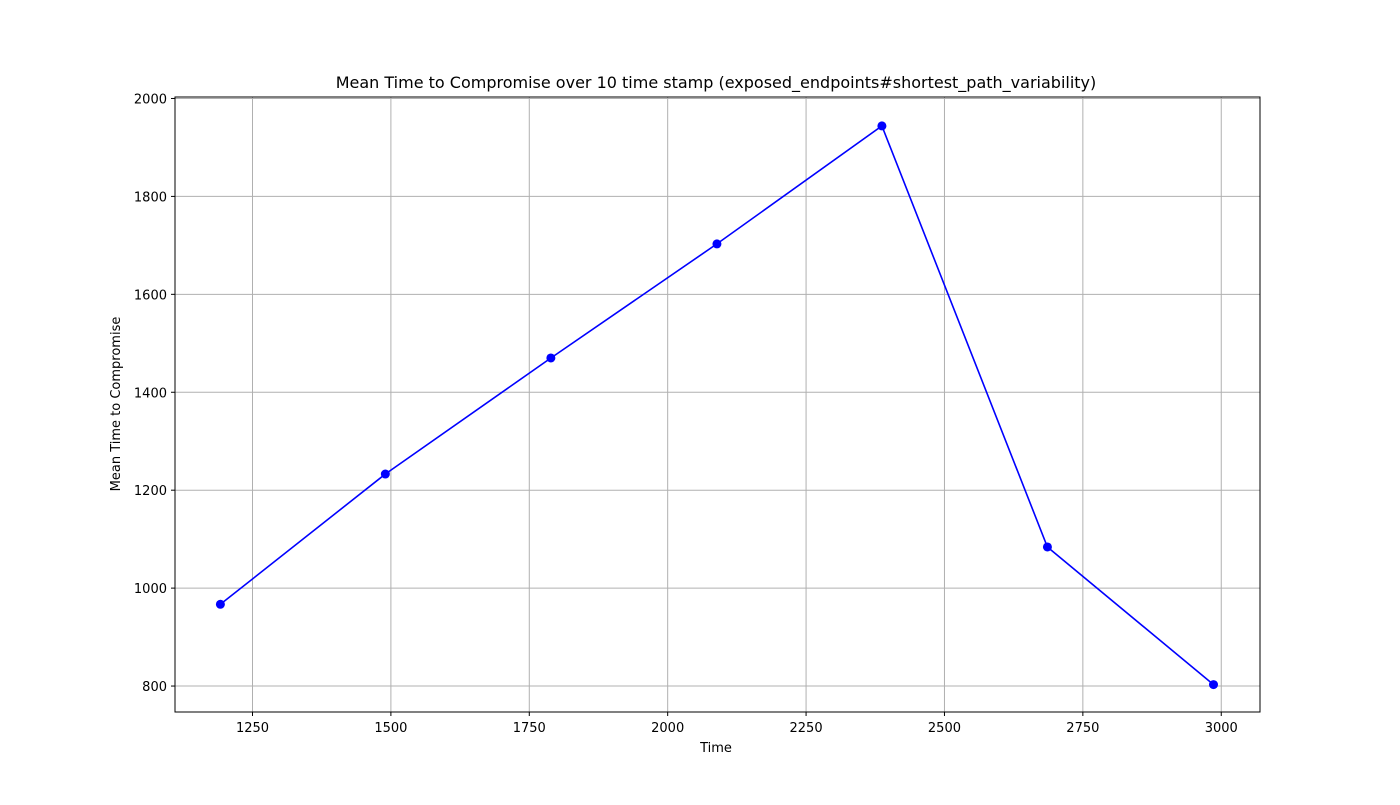  Describe the element at coordinates (1221, 728) in the screenshot. I see `x-tick-label: 3000` at that location.